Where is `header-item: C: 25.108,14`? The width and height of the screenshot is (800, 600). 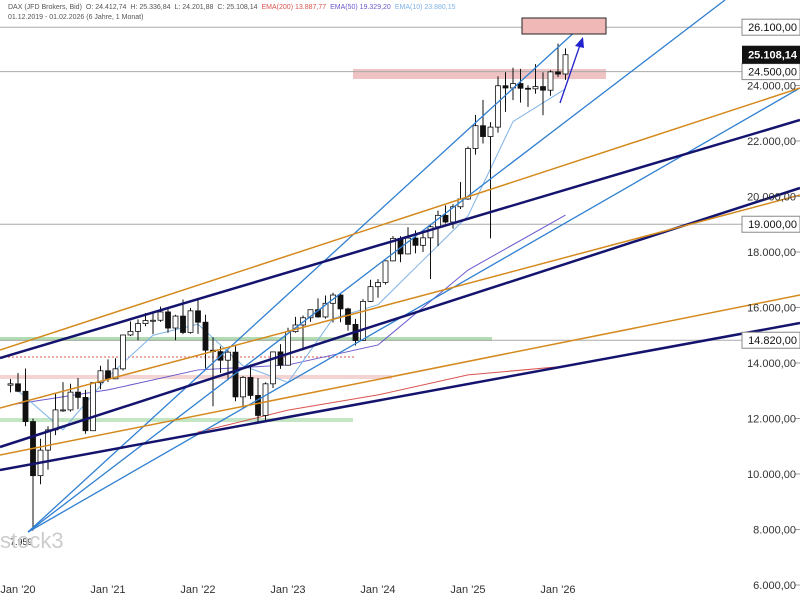 header-item: C: 25.108,14 is located at coordinates (237, 7).